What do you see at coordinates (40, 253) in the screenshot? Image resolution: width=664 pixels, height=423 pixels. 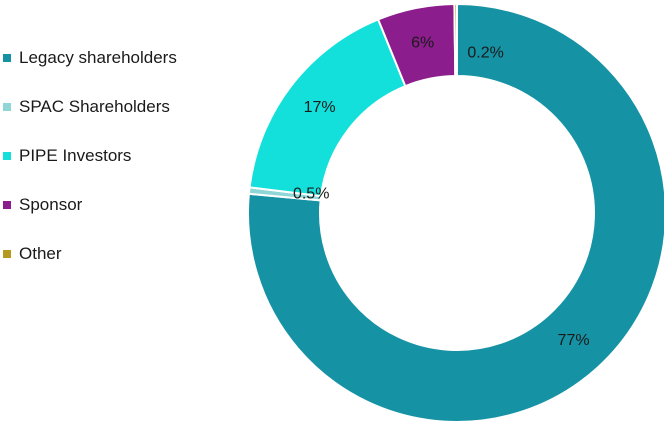 I see `legend-label-other: Other` at bounding box center [40, 253].